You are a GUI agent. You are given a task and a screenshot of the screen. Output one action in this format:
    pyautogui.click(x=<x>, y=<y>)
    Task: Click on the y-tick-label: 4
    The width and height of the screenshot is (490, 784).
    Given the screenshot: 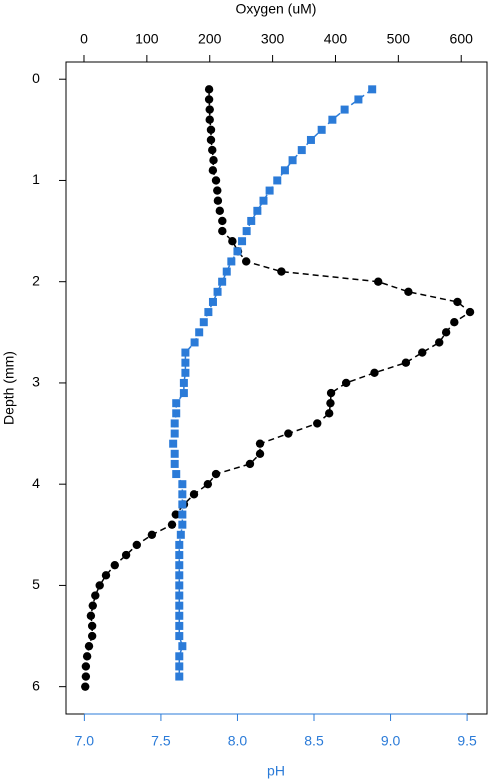 What is the action you would take?
    pyautogui.click(x=36, y=483)
    